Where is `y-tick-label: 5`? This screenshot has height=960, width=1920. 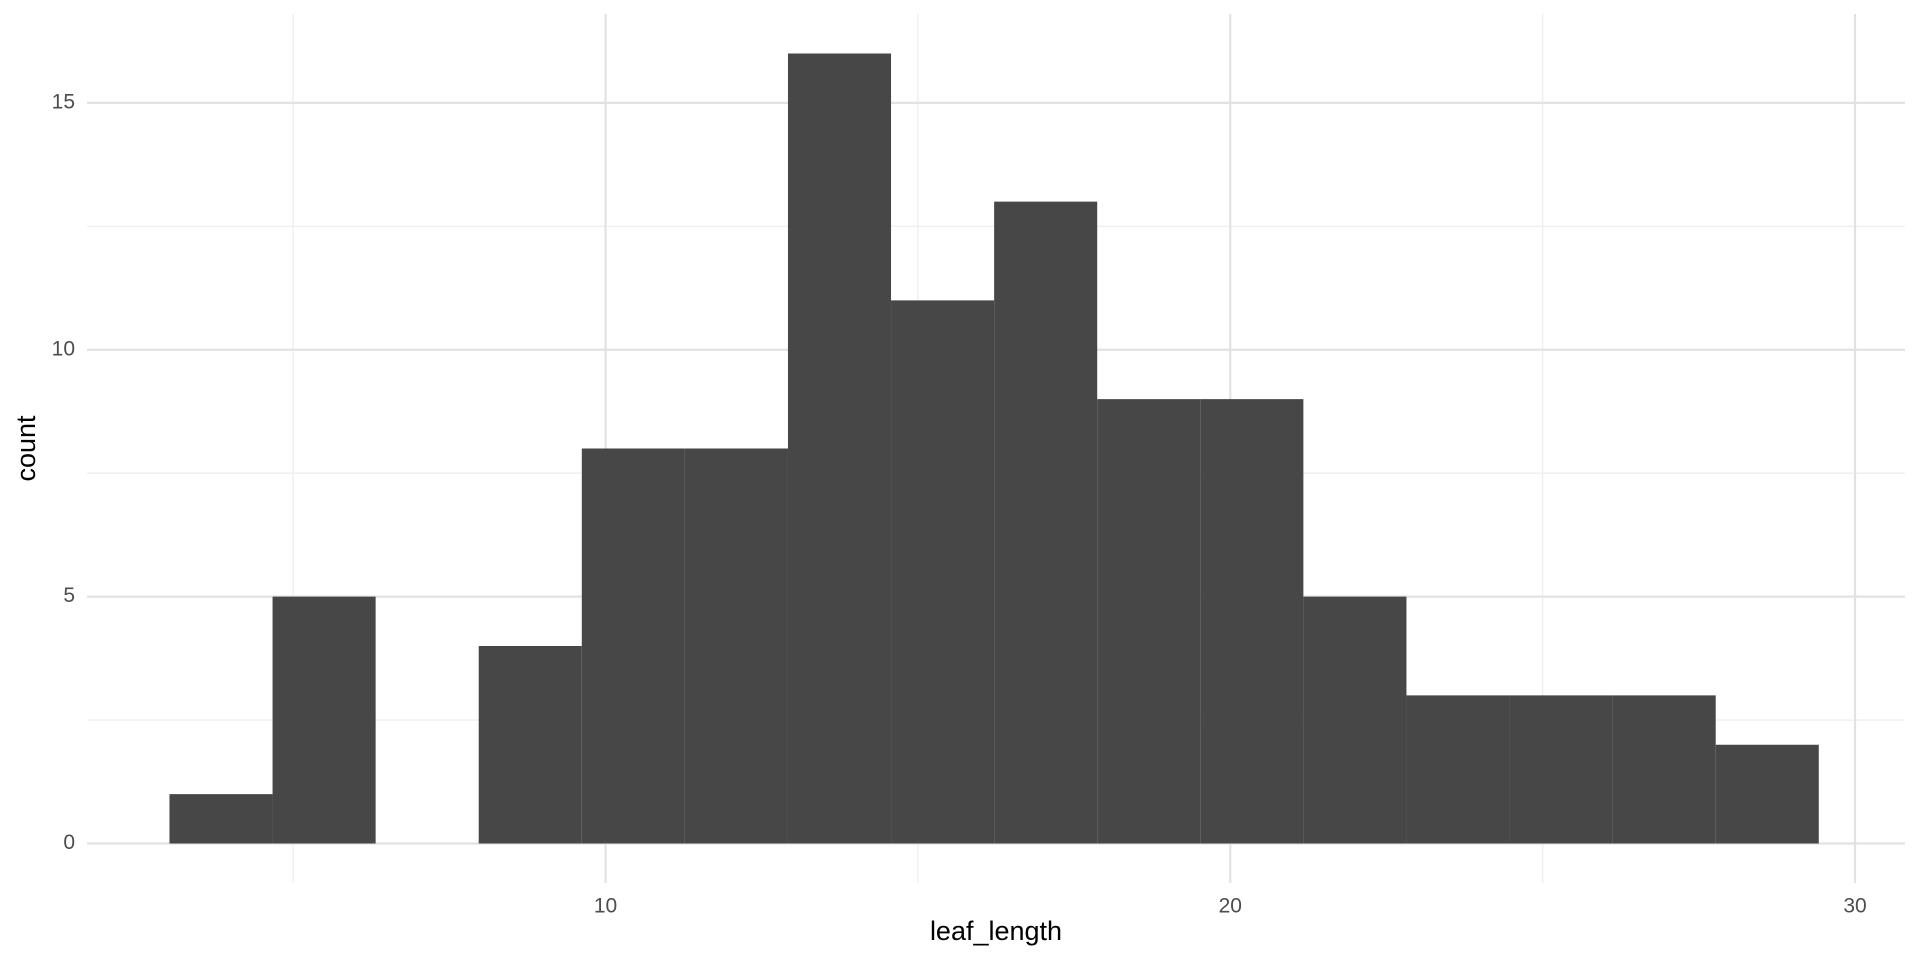
y-tick-label: 5 is located at coordinates (69, 595).